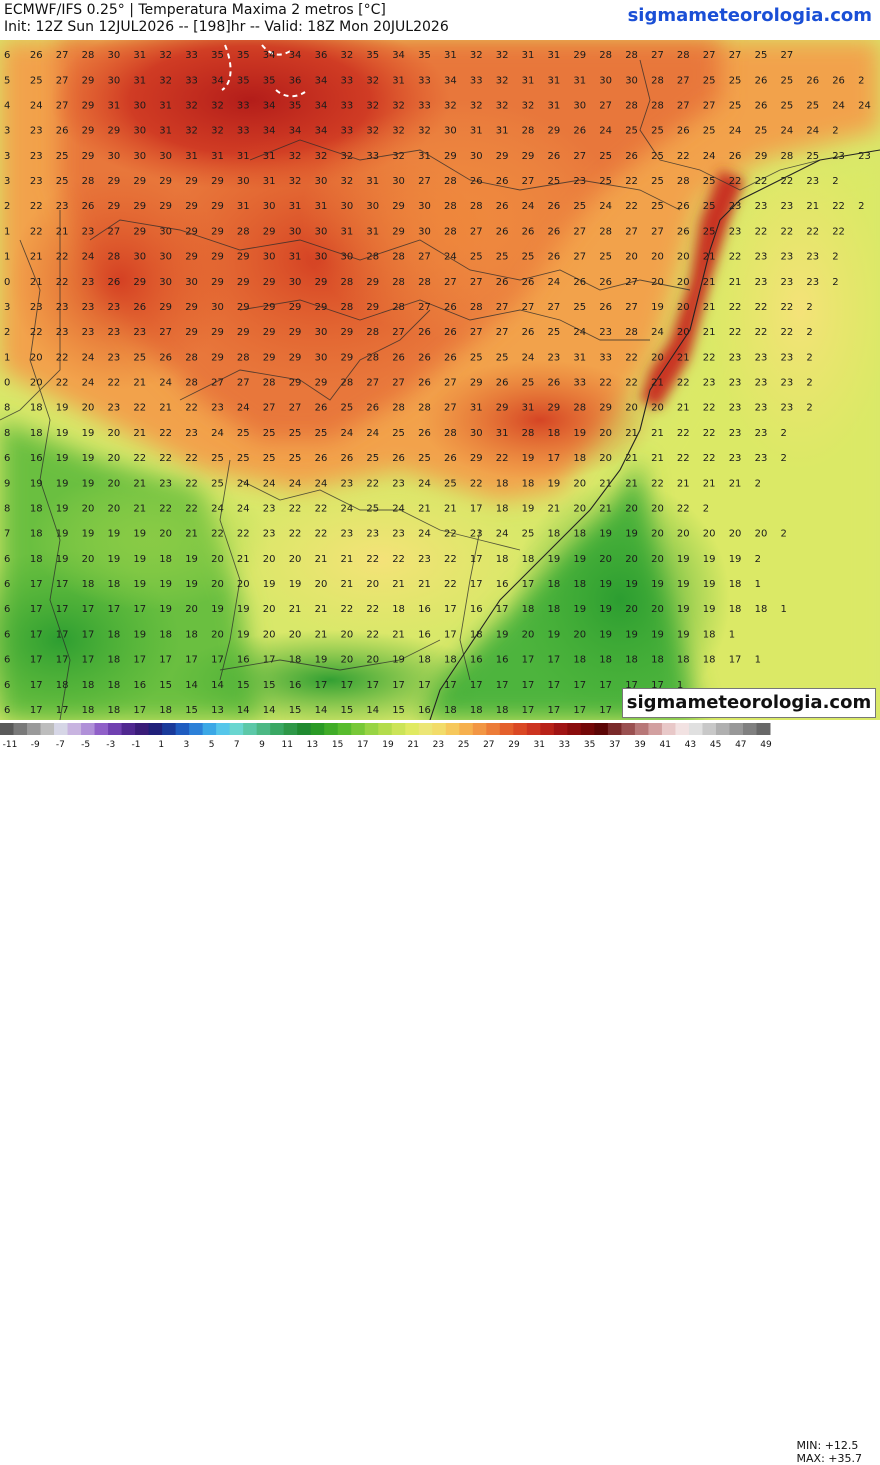  What do you see at coordinates (463, 745) in the screenshot?
I see `colorbar-tick-label: 25` at bounding box center [463, 745].